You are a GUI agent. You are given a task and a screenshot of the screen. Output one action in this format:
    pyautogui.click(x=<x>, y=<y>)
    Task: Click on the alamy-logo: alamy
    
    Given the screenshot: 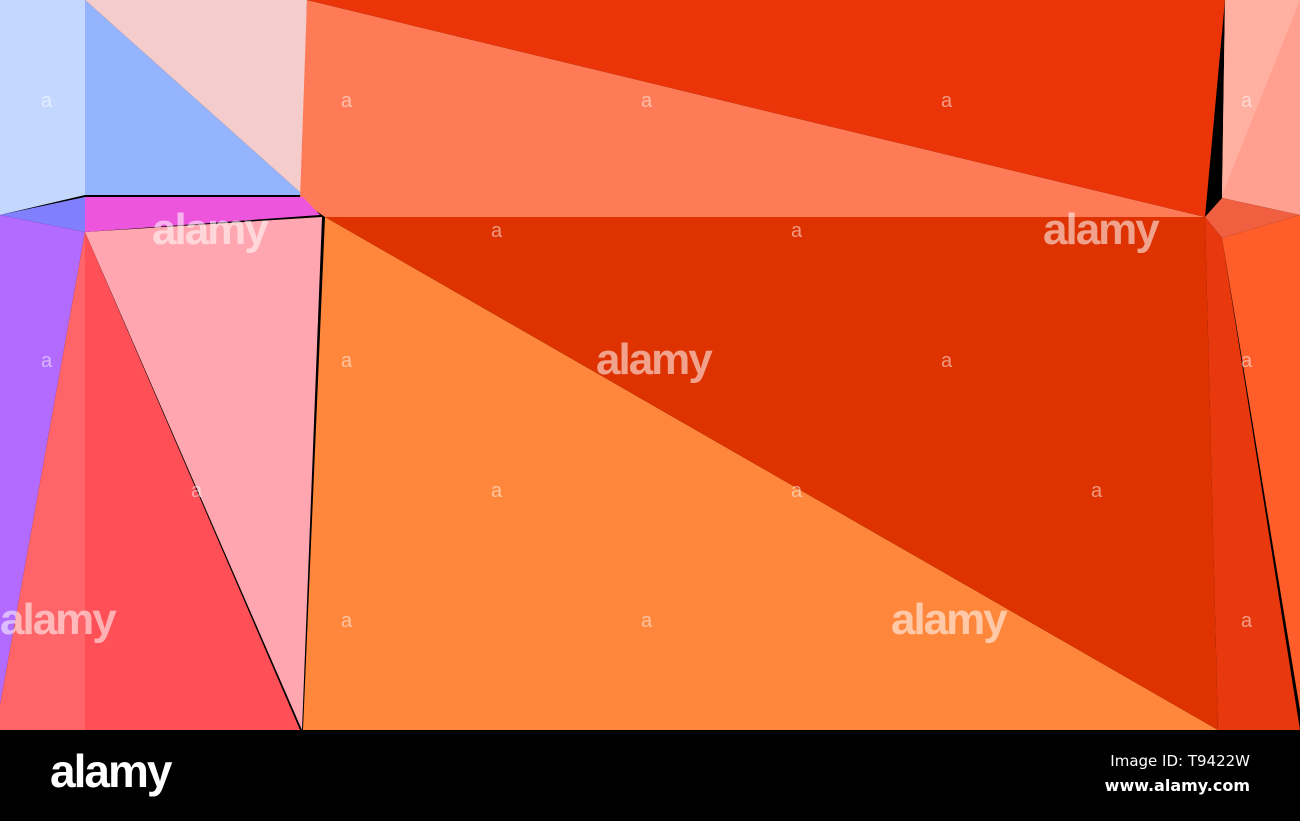 What is the action you would take?
    pyautogui.click(x=111, y=771)
    